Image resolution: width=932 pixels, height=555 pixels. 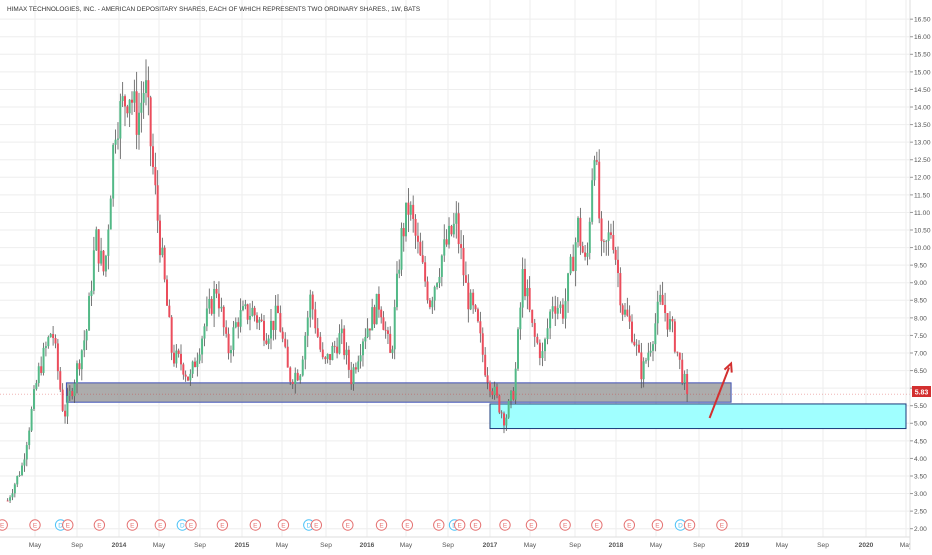 I want to click on y-tick-label: 2.00, so click(x=920, y=529).